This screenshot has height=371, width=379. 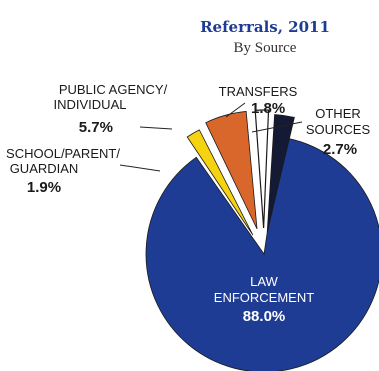 I want to click on label-law-line1: LAW, so click(x=264, y=281).